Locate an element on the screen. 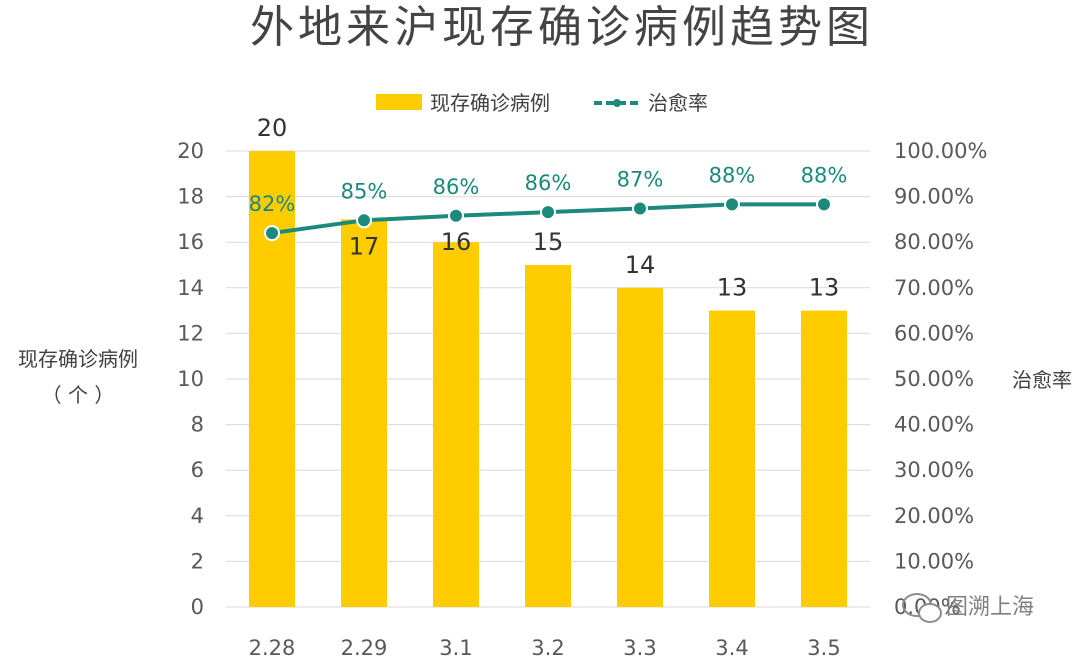 The height and width of the screenshot is (656, 1080). rate-data-label: 87% is located at coordinates (640, 179).